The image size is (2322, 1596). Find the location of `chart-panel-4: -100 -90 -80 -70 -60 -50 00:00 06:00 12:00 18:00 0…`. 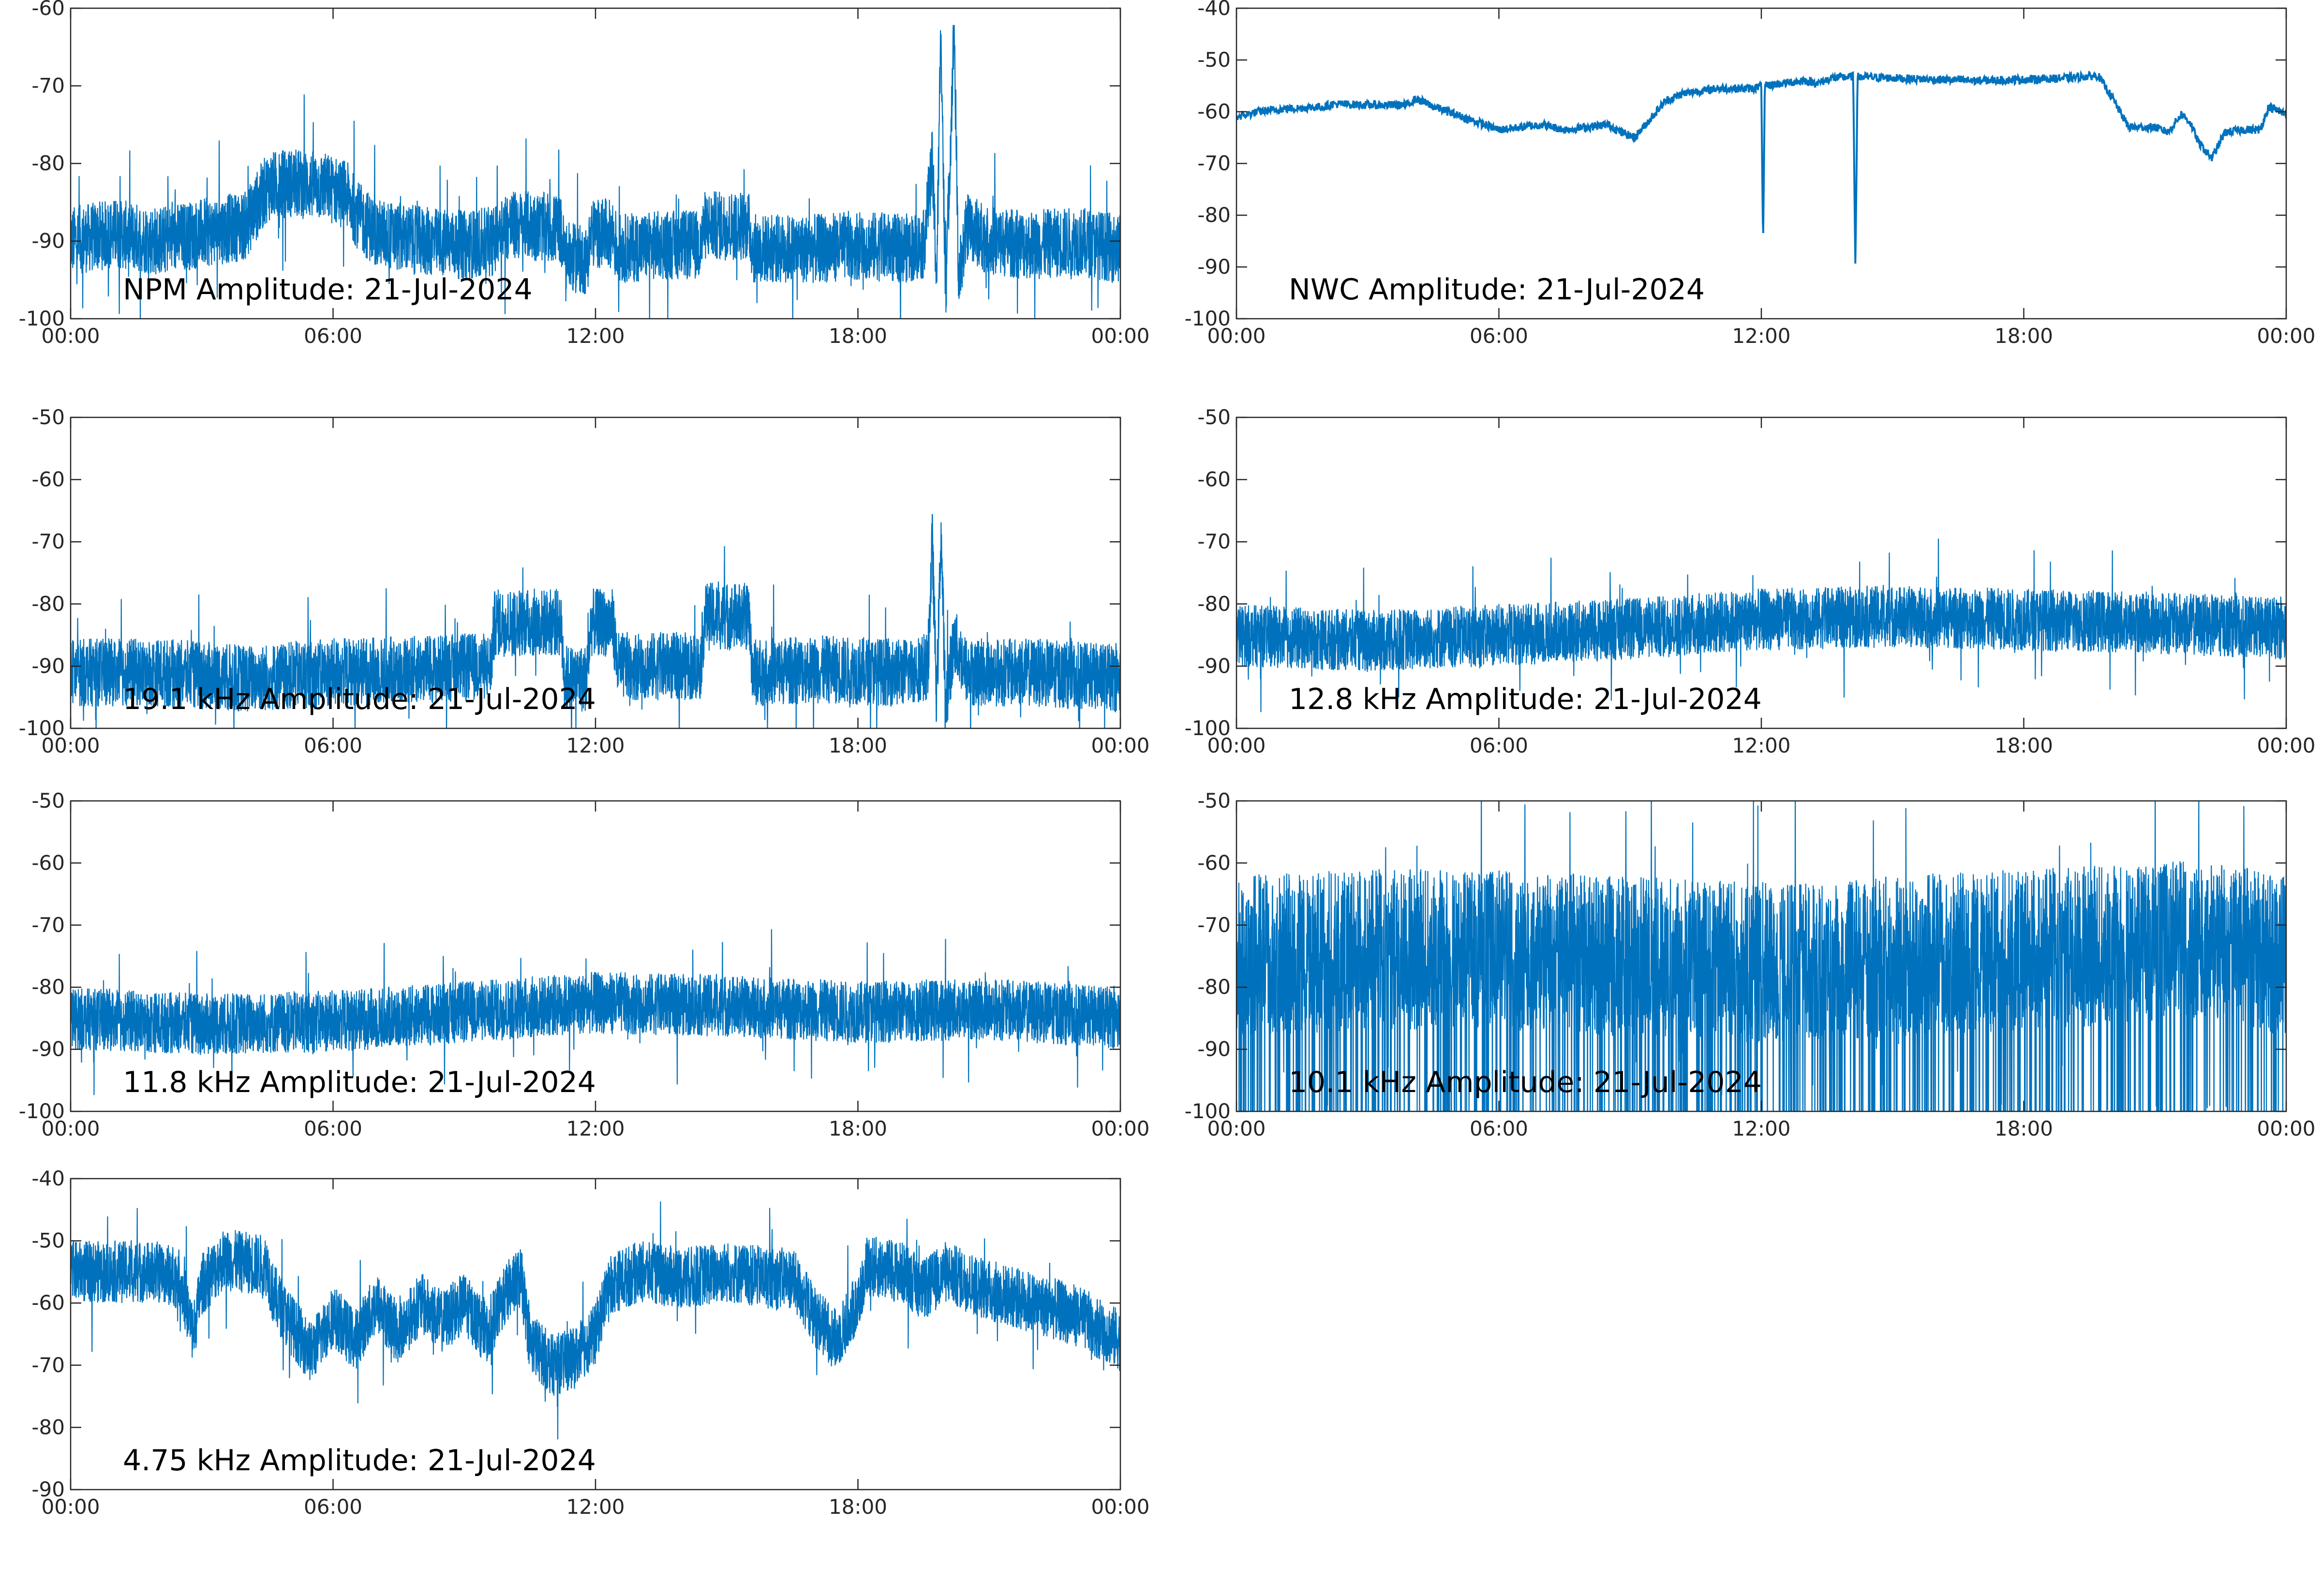

chart-panel-4: -100 -90 -80 -70 -60 -50 00:00 06:00 12:00 18:00 0… is located at coordinates (1750, 581).